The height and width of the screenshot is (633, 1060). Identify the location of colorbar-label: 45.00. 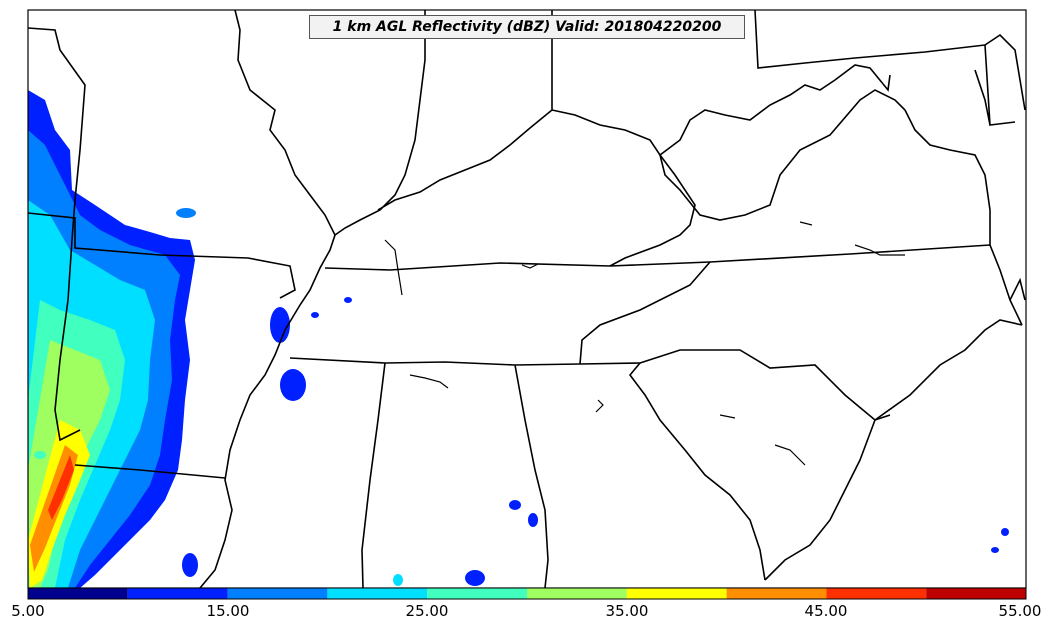
(826, 611).